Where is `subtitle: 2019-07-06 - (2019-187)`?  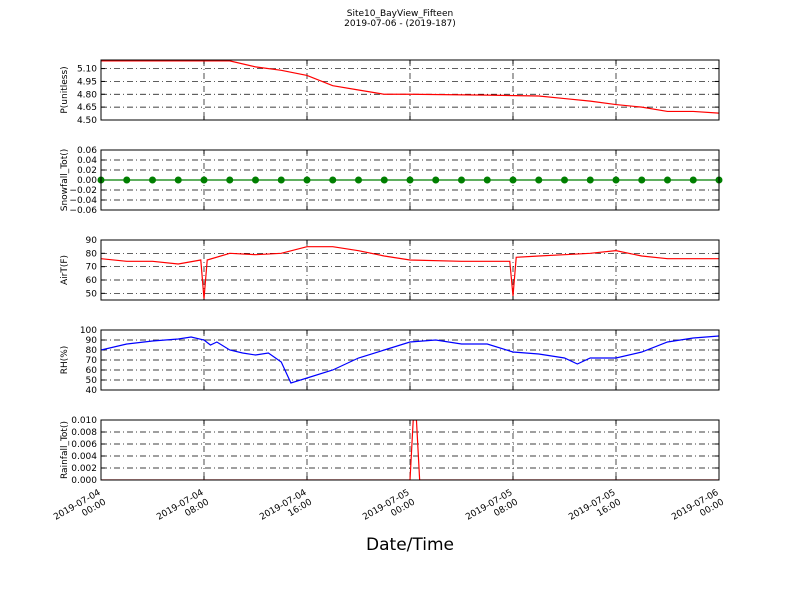 subtitle: 2019-07-06 - (2019-187) is located at coordinates (400, 24).